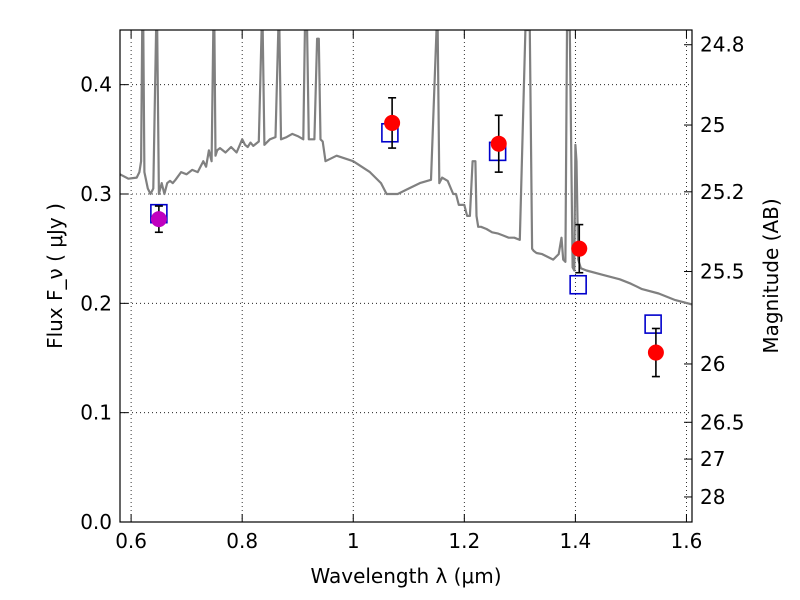 Image resolution: width=800 pixels, height=600 pixels. Describe the element at coordinates (353, 541) in the screenshot. I see `x-tick-label: 1` at that location.